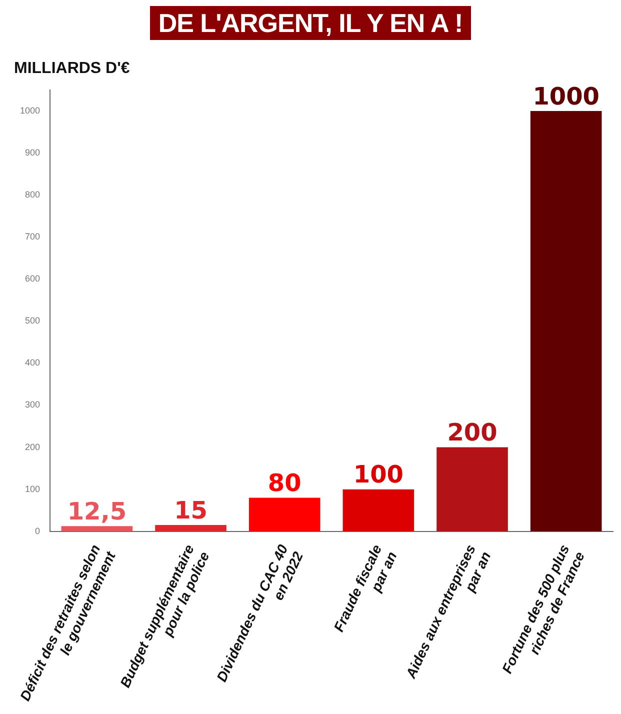 The height and width of the screenshot is (714, 621). I want to click on y-tick-label: 600, so click(32, 279).